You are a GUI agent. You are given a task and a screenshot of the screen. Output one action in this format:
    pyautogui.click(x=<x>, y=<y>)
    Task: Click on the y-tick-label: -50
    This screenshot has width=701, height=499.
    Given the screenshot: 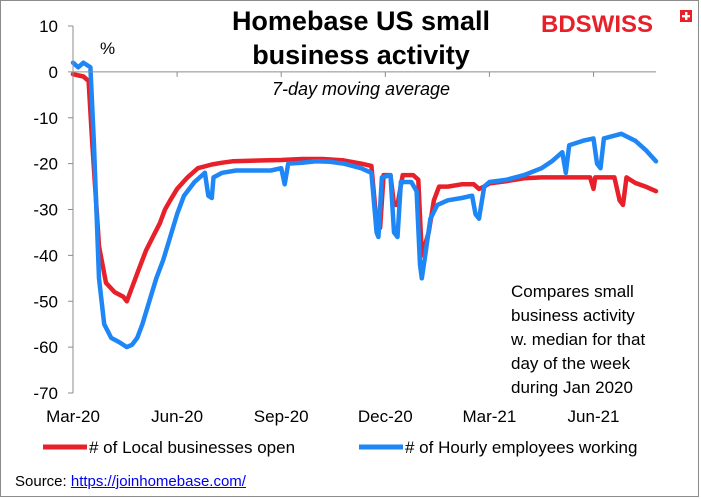 What is the action you would take?
    pyautogui.click(x=45, y=301)
    